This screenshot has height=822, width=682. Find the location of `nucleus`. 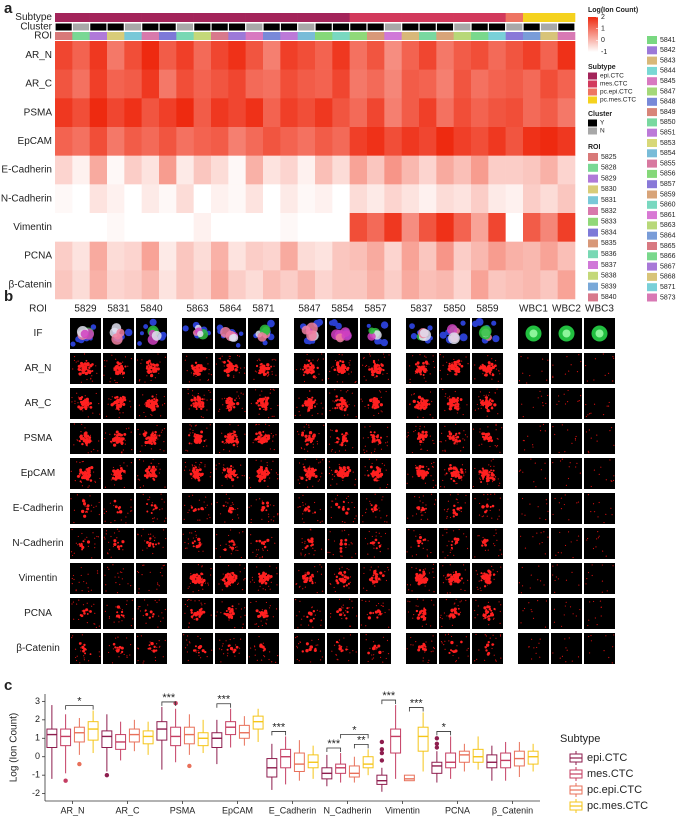

nucleus is located at coordinates (384, 324).